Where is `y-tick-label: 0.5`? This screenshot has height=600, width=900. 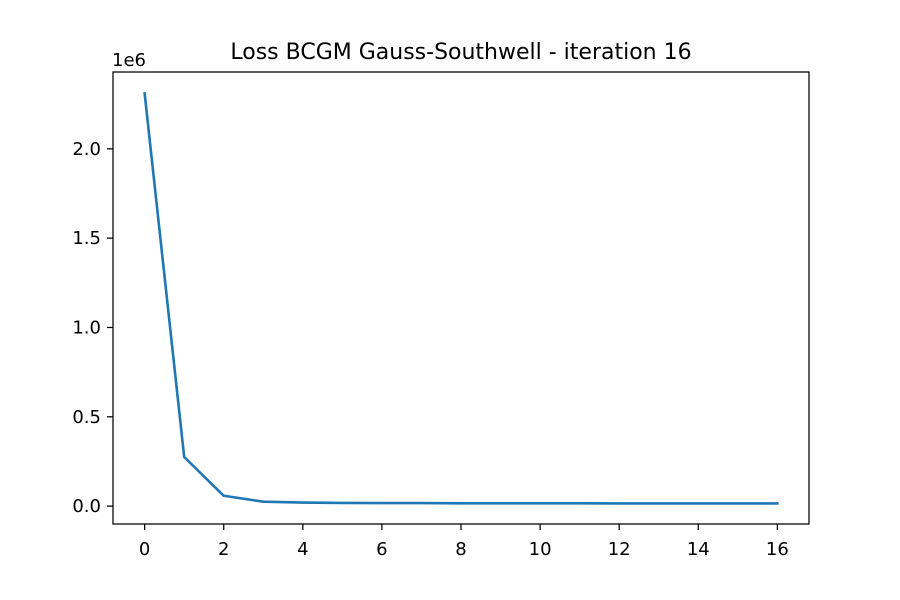
y-tick-label: 0.5 is located at coordinates (86, 417).